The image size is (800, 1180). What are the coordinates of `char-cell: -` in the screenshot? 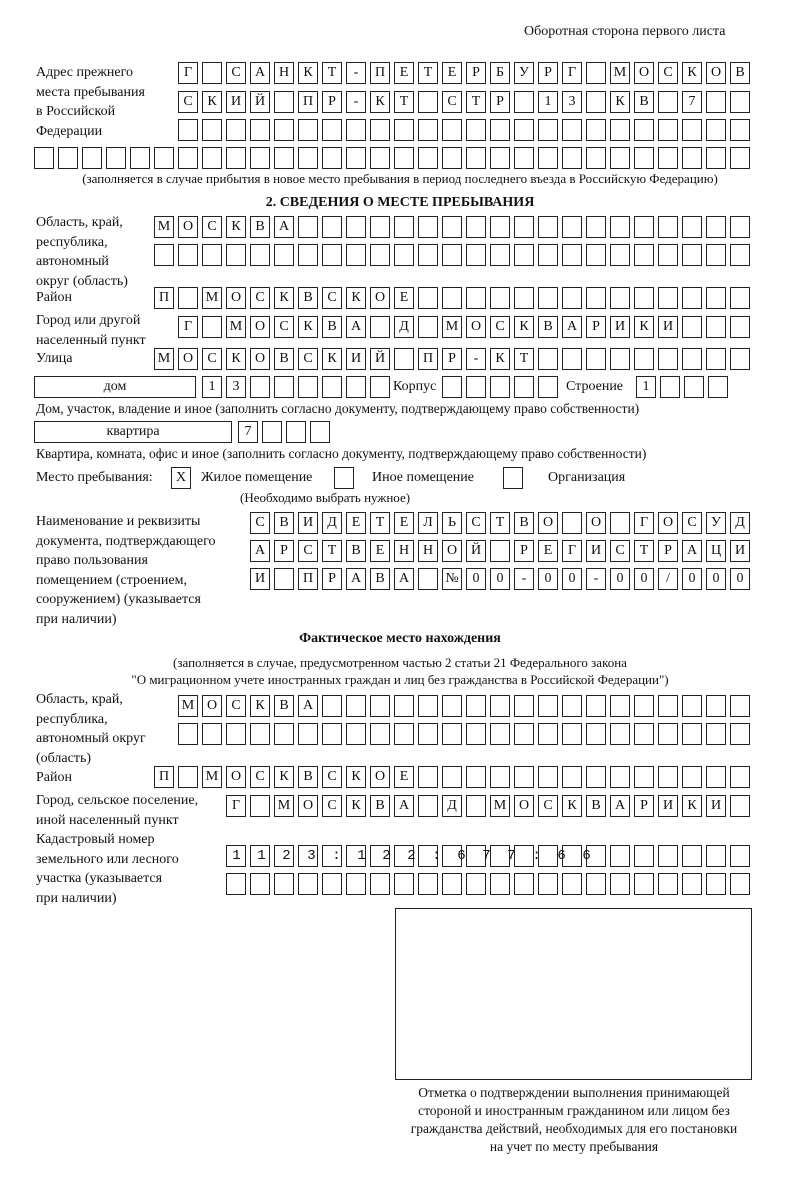 It's located at (356, 102).